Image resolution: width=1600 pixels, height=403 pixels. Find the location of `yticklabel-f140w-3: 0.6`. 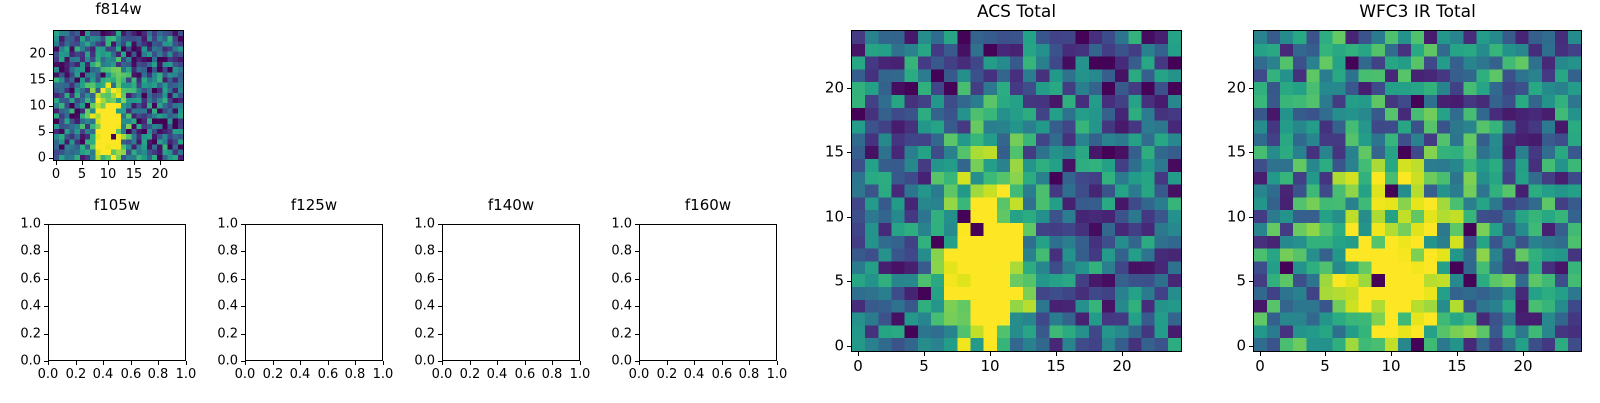

yticklabel-f140w-3: 0.6 is located at coordinates (424, 279).